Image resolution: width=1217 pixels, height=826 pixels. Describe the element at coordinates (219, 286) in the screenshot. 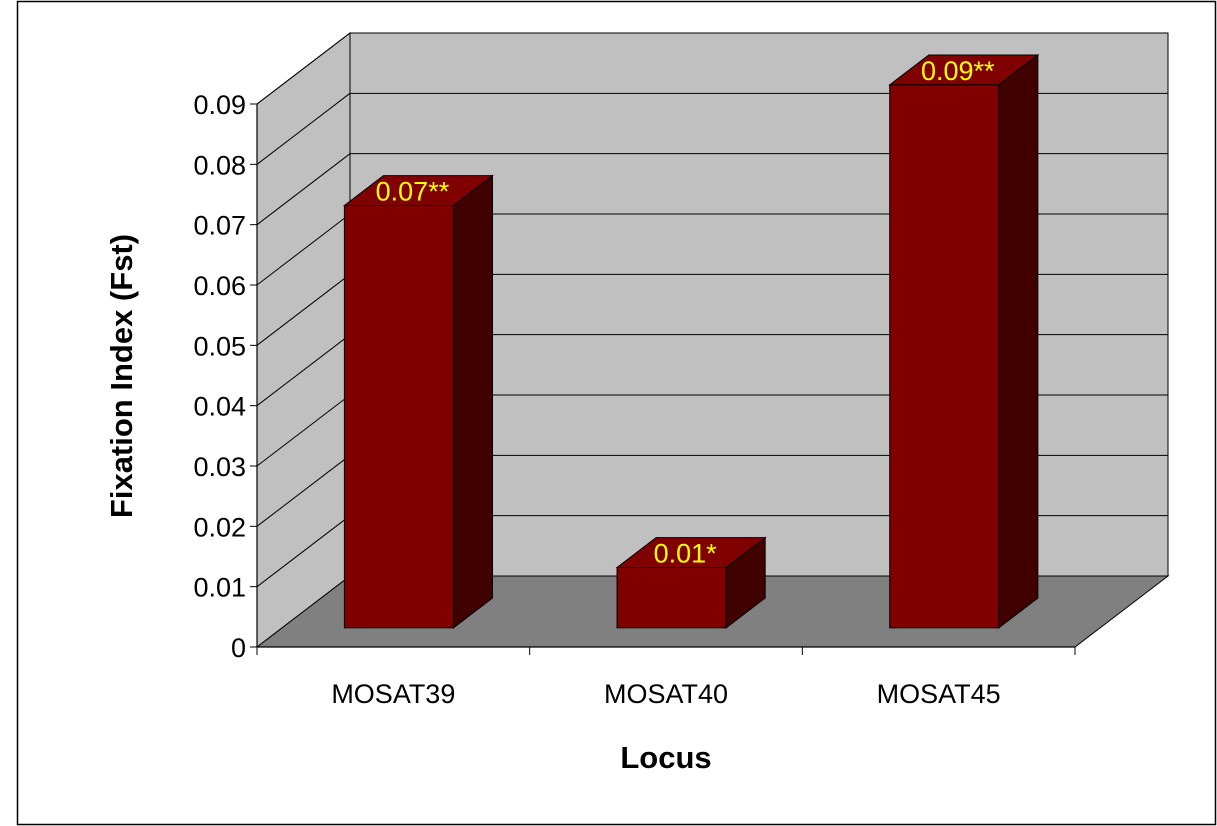

I see `y-tick-label: 0.06` at that location.